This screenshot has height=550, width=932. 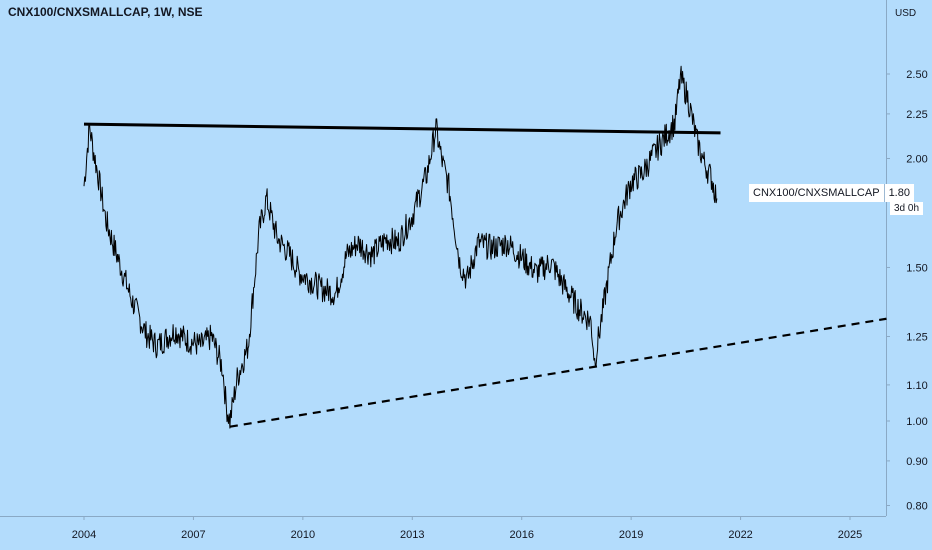 I want to click on x-tick-label: 2025, so click(x=850, y=535).